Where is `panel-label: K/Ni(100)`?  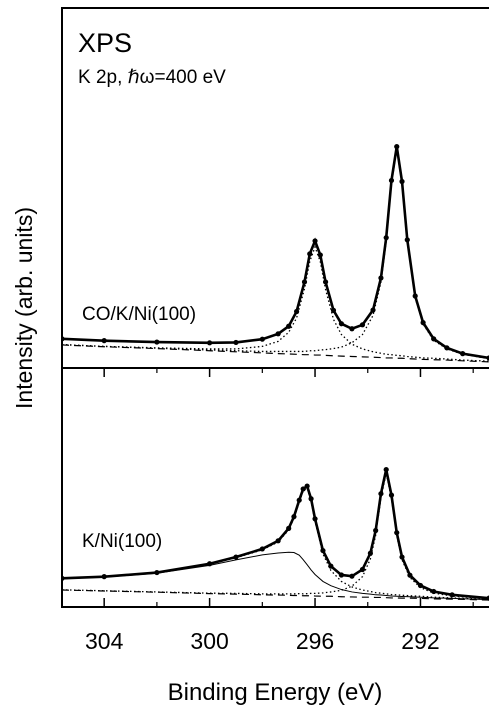 panel-label: K/Ni(100) is located at coordinates (122, 541).